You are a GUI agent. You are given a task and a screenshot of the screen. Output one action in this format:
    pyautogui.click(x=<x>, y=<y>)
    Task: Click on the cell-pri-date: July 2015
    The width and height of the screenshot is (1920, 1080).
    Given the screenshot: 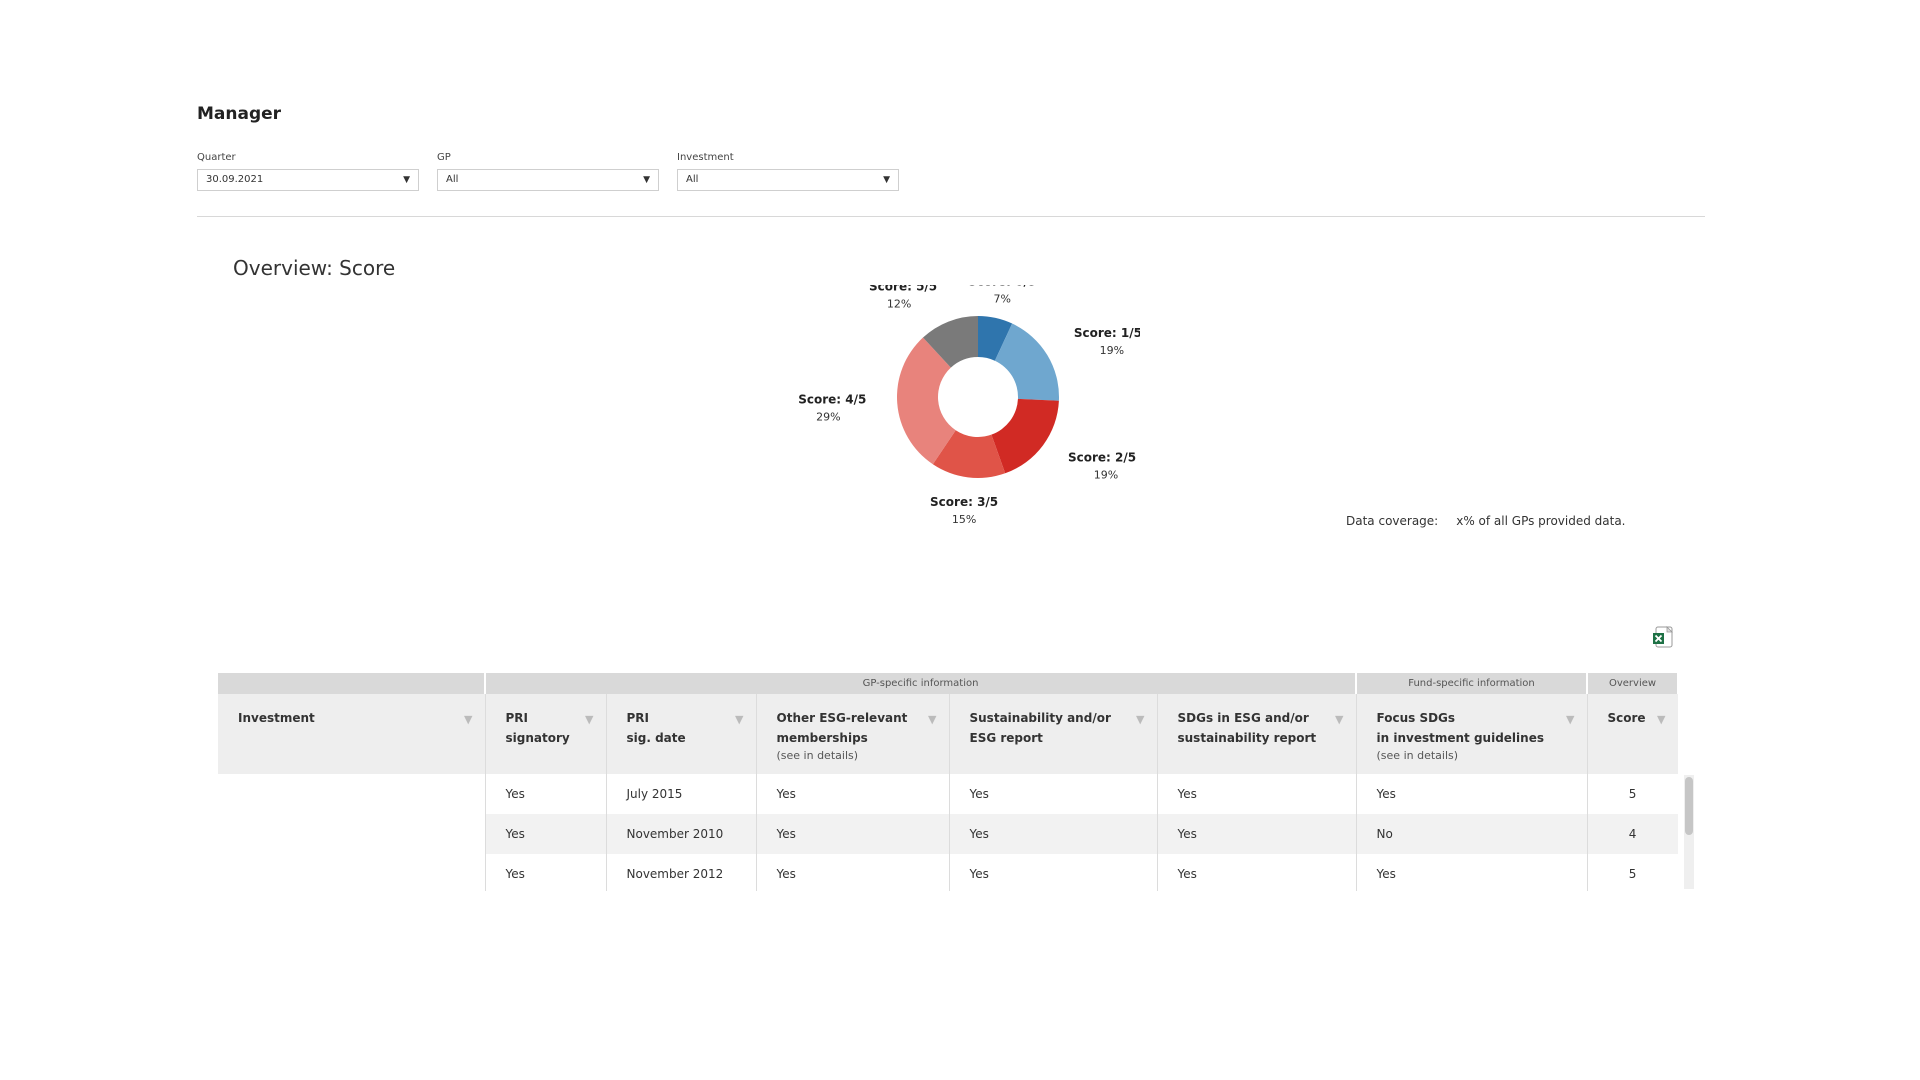 What is the action you would take?
    pyautogui.click(x=681, y=794)
    